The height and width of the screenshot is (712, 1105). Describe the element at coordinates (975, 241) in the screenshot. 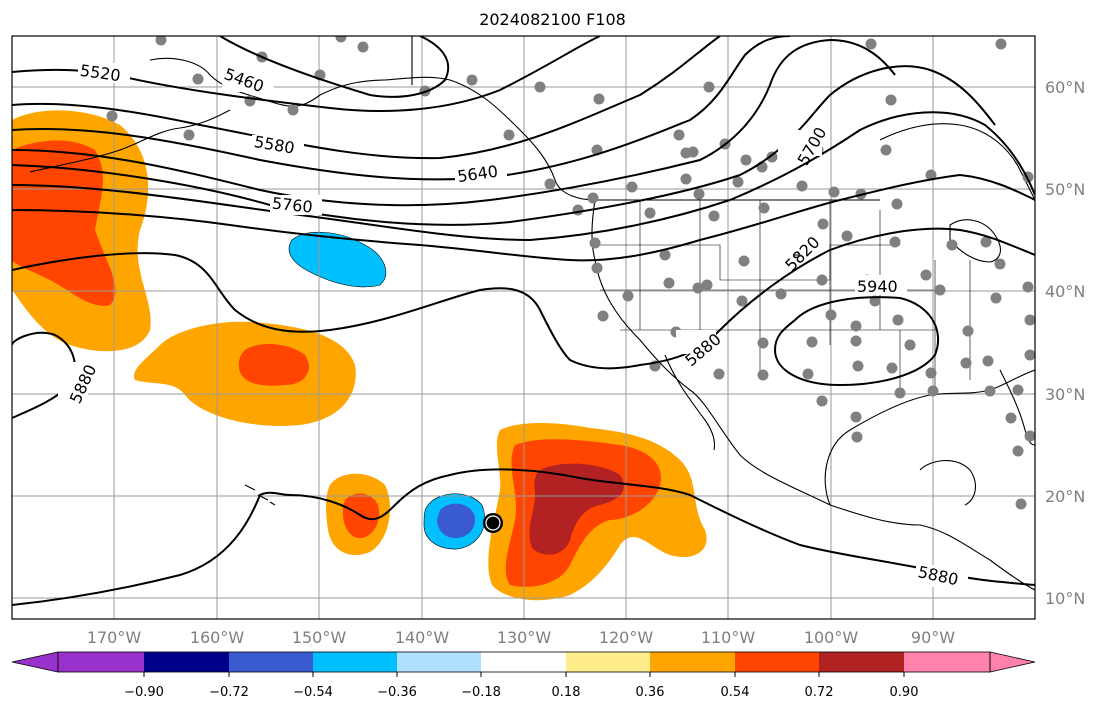

I see `great-lakes` at that location.